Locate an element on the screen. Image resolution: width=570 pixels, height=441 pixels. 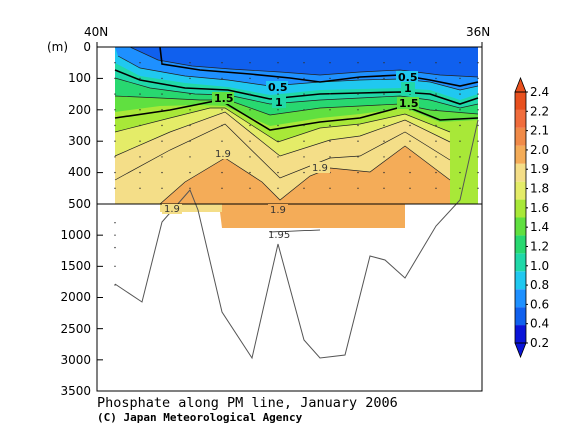
contour-label-1-9-d: 1.9 is located at coordinates (278, 210).